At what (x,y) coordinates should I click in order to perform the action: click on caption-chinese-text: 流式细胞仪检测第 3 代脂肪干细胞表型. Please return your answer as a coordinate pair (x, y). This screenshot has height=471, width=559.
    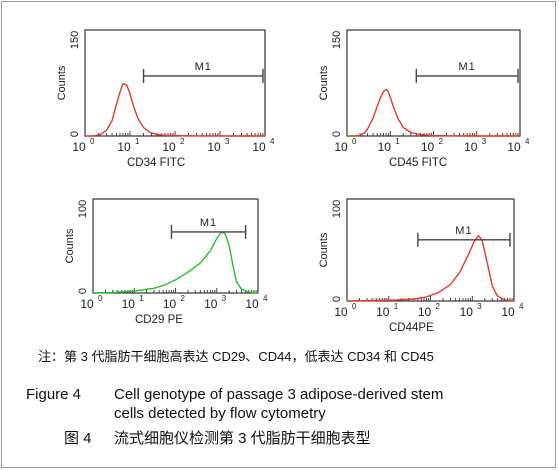
    Looking at the image, I should click on (242, 438).